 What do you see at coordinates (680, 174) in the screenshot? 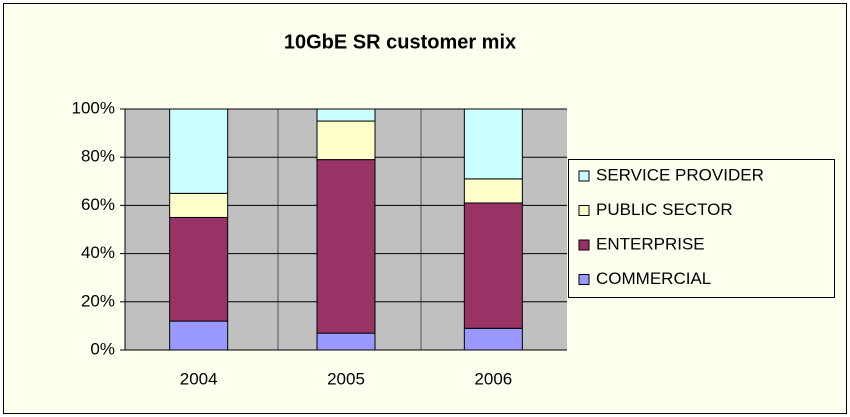
I see `legend-label: SERVICE PROVIDER` at bounding box center [680, 174].